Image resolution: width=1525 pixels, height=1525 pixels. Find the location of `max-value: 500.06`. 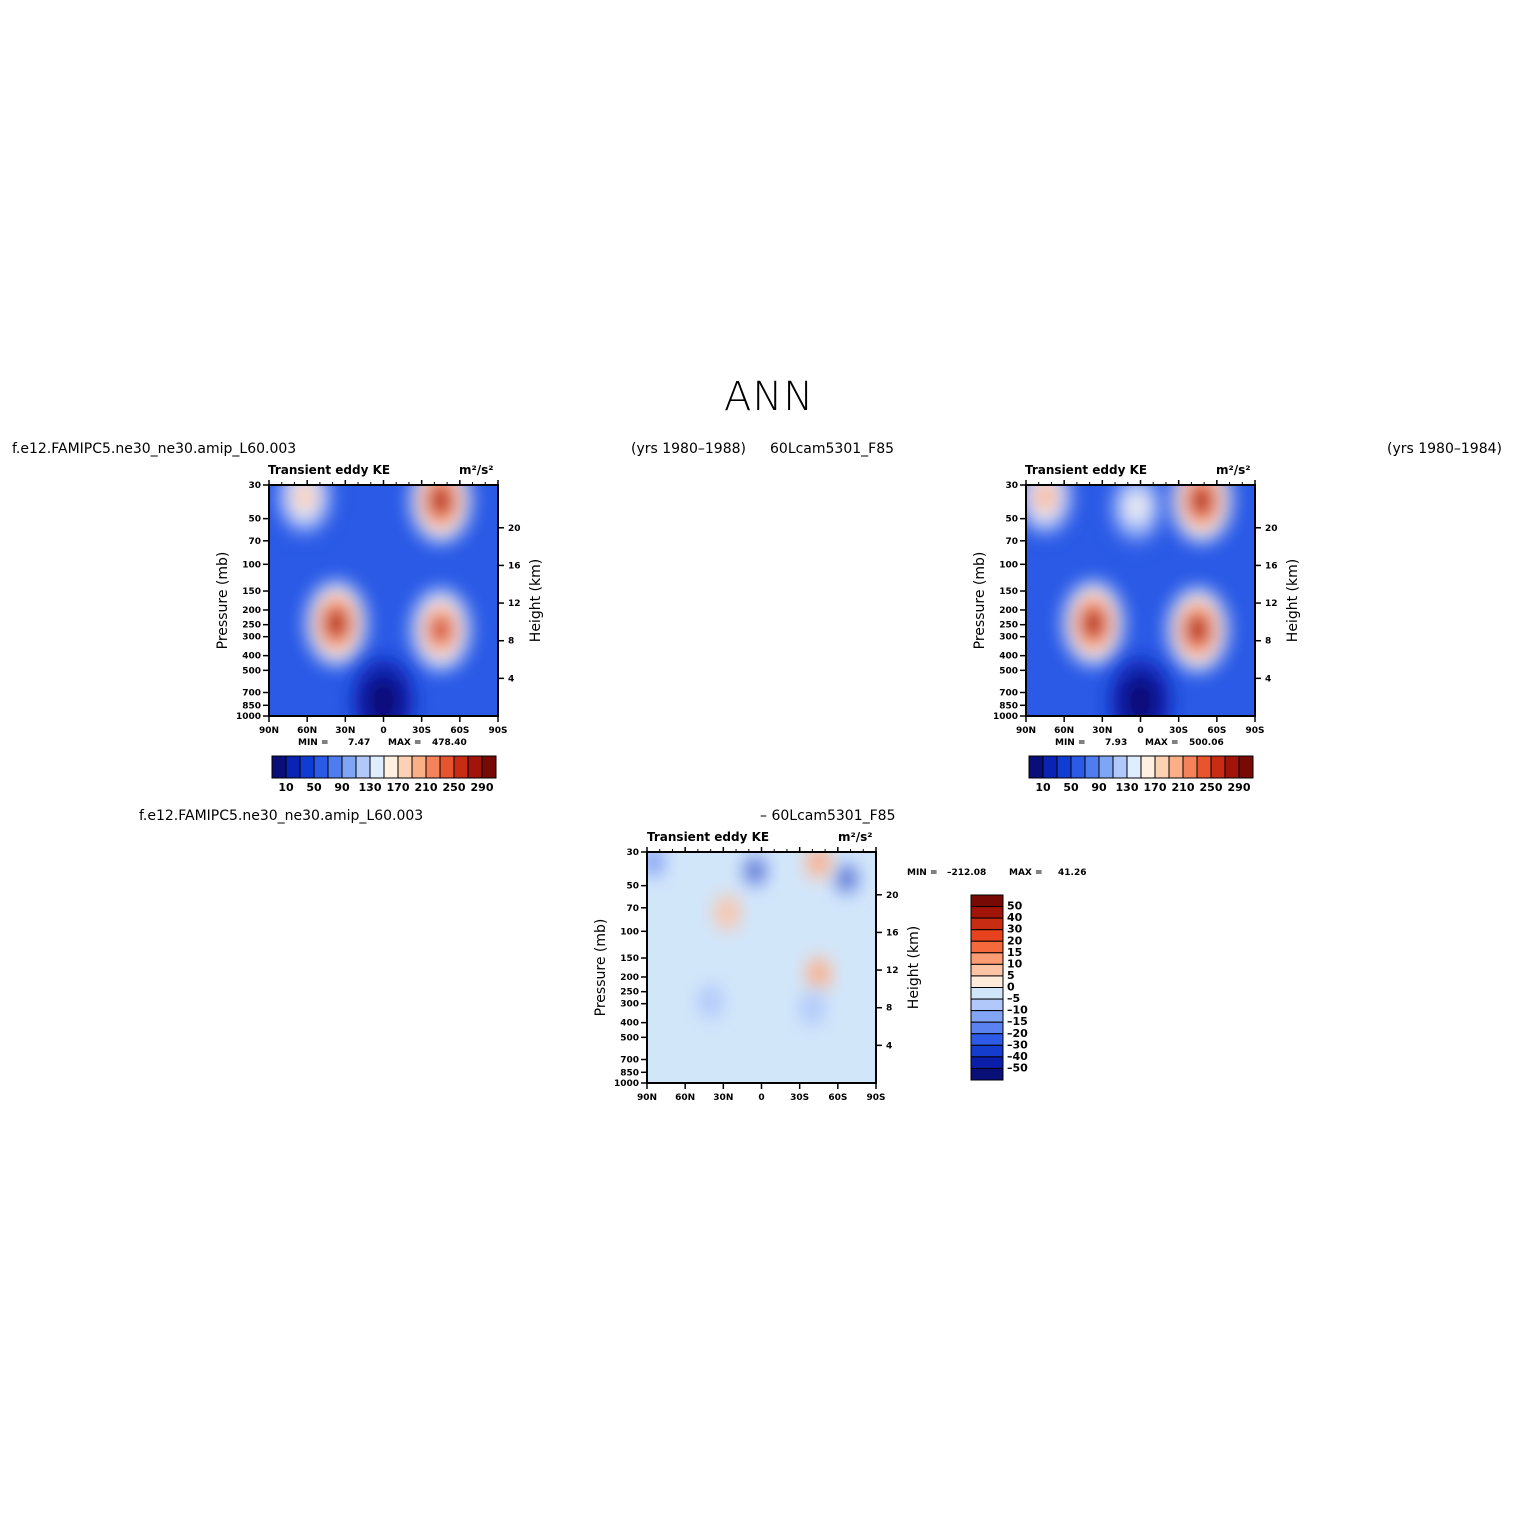

max-value: 500.06 is located at coordinates (1206, 743).